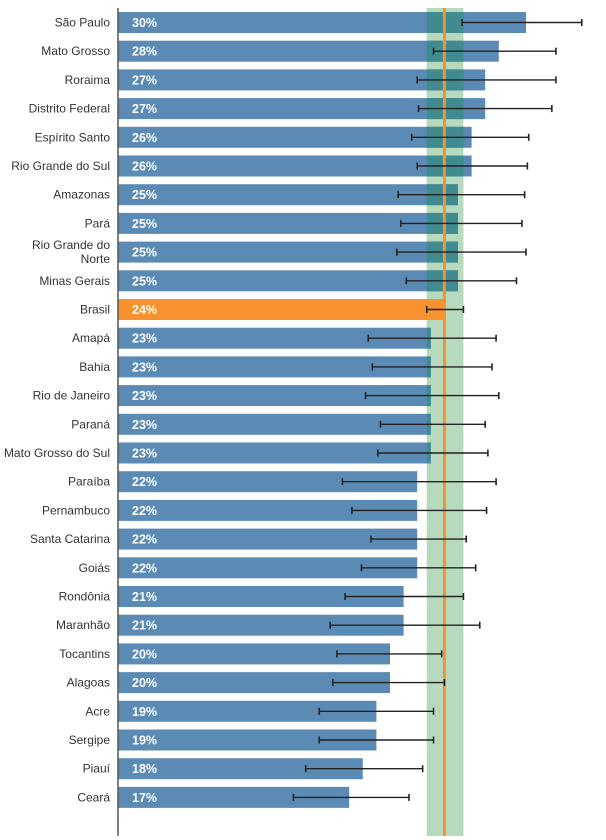 This screenshot has width=606, height=840. What do you see at coordinates (57, 453) in the screenshot?
I see `category-label-15: Mato Grosso do Sul` at bounding box center [57, 453].